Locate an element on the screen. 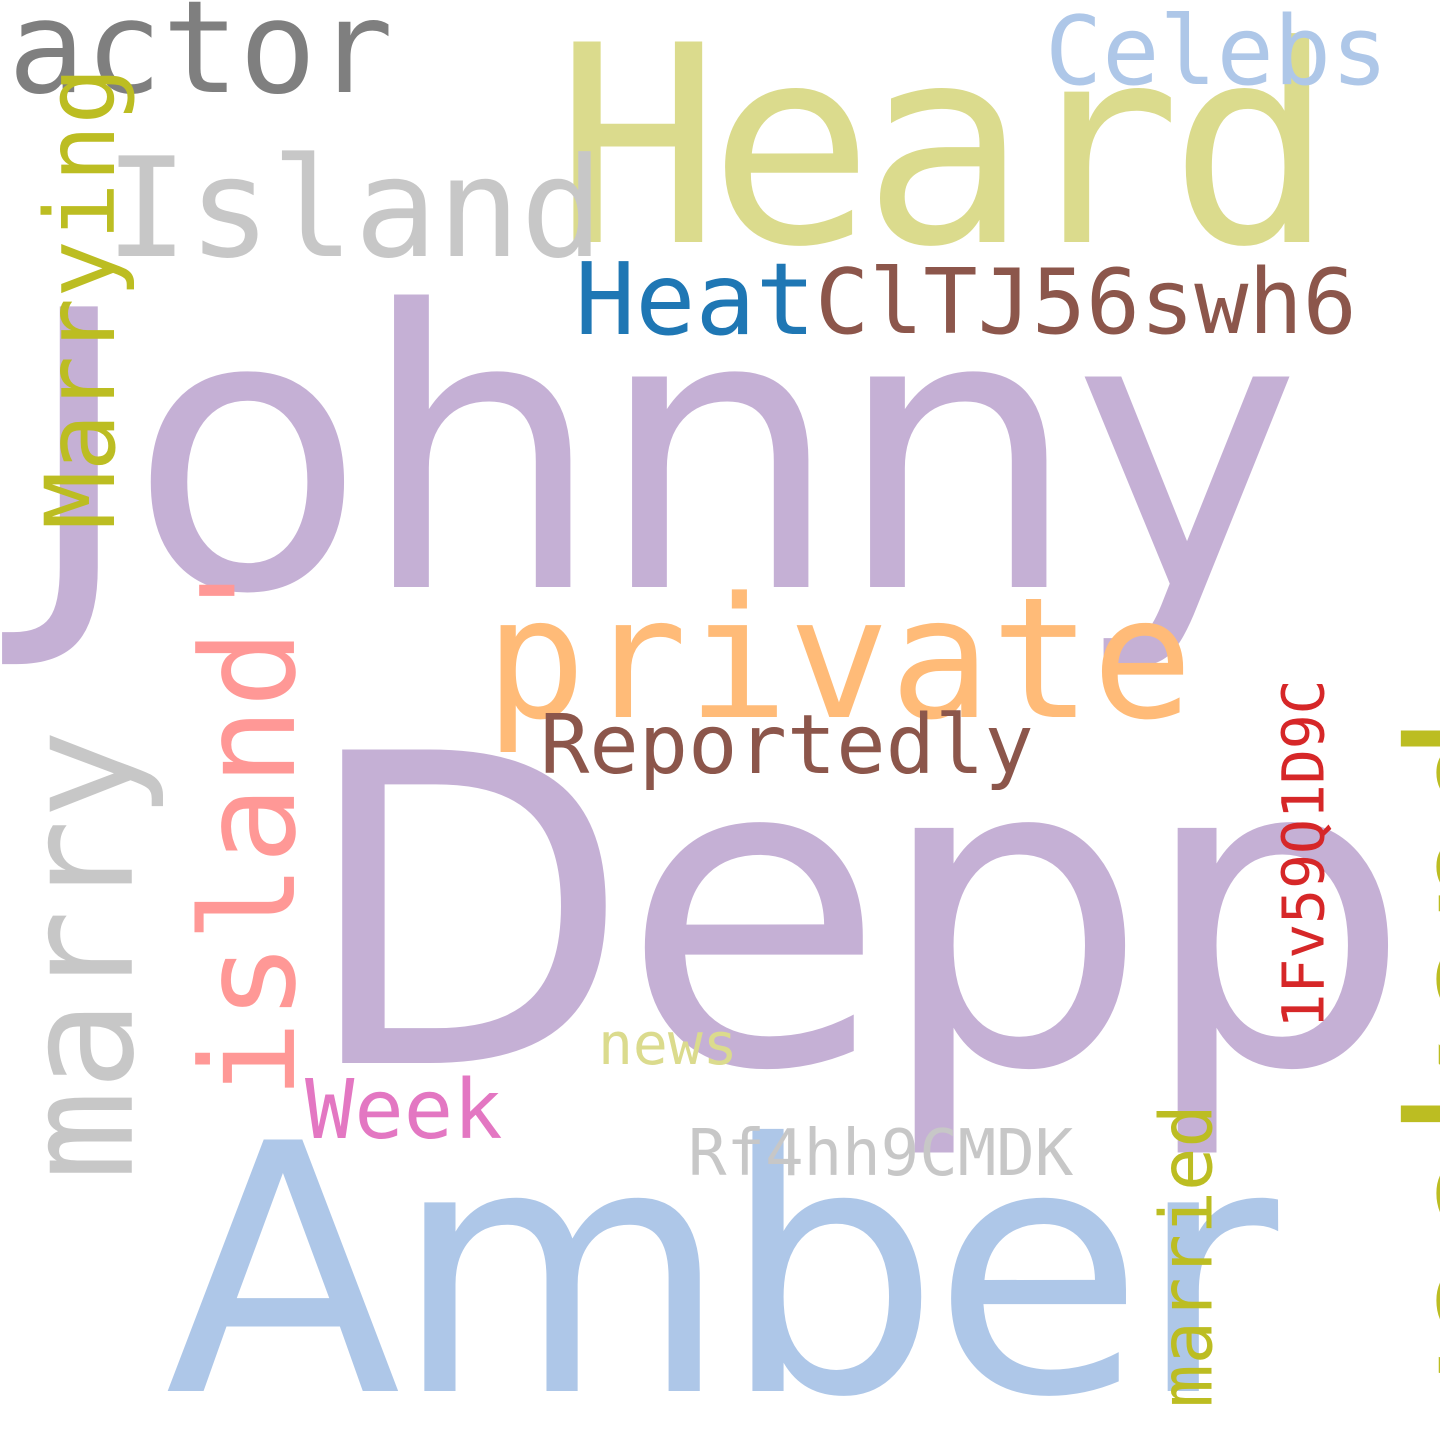 This screenshot has width=1440, height=1440. word-code-1fv59q1d9c: 1Fv59Q1D9C is located at coordinates (1303, 854).